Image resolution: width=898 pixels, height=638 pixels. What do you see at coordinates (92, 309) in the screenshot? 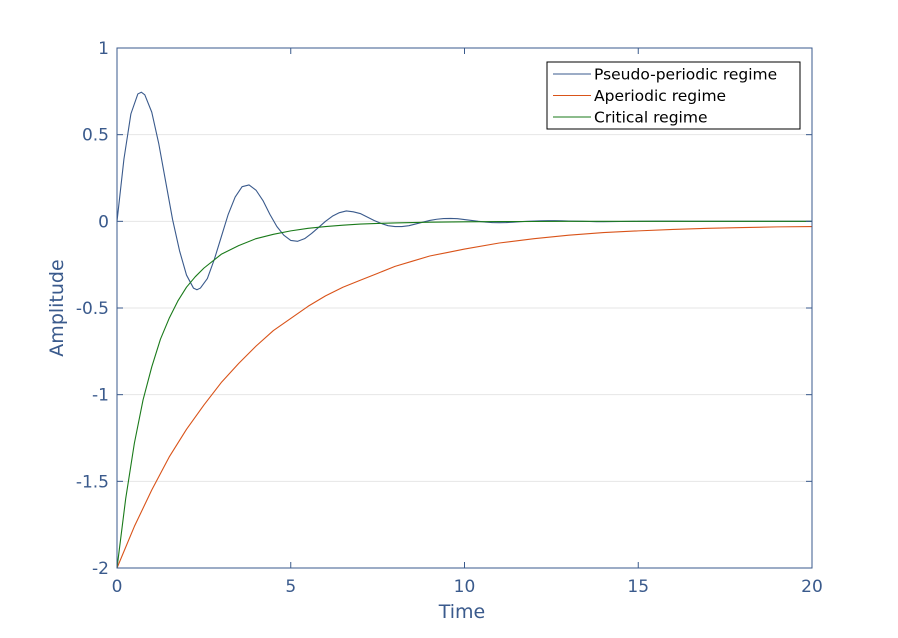
I see `y-tick-label: -0.5` at bounding box center [92, 309].